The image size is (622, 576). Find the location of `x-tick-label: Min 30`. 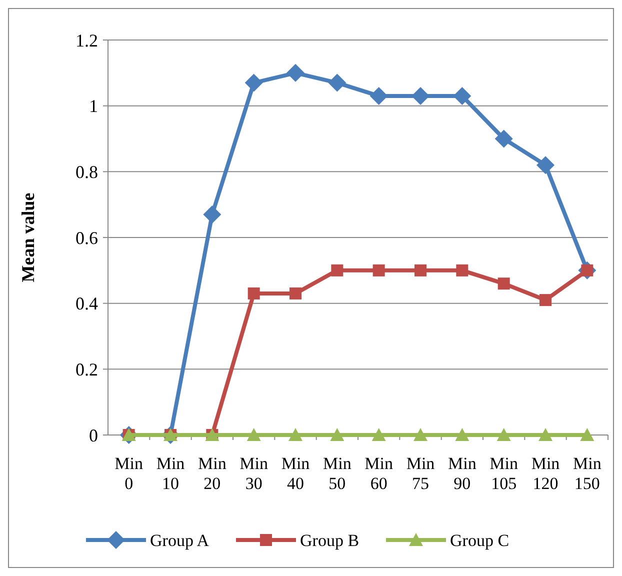

x-tick-label: Min 30 is located at coordinates (254, 473).